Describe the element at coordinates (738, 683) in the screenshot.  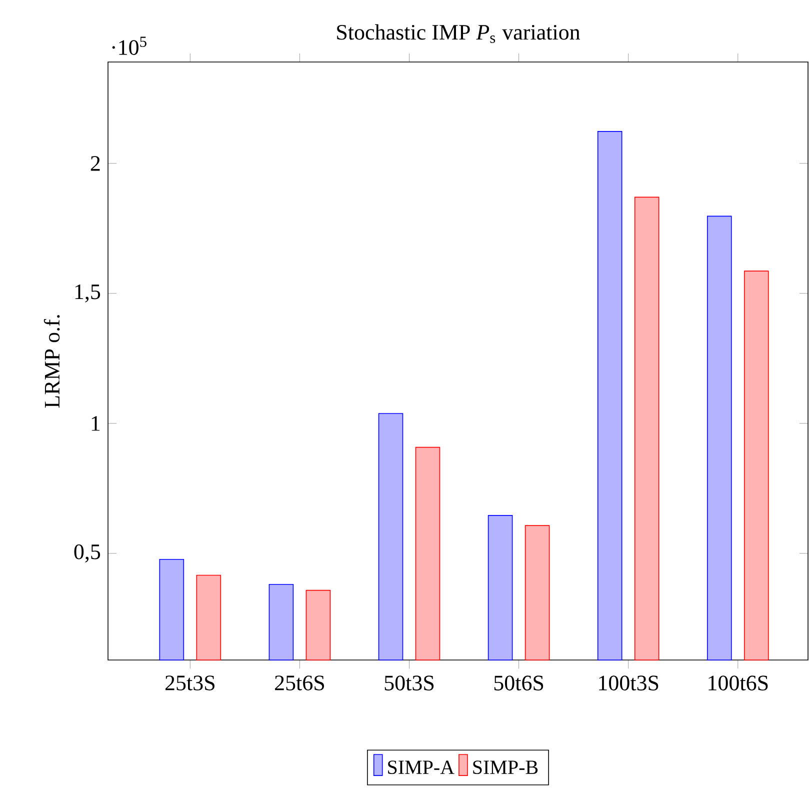
I see `x-tick-label: 100t6S` at that location.